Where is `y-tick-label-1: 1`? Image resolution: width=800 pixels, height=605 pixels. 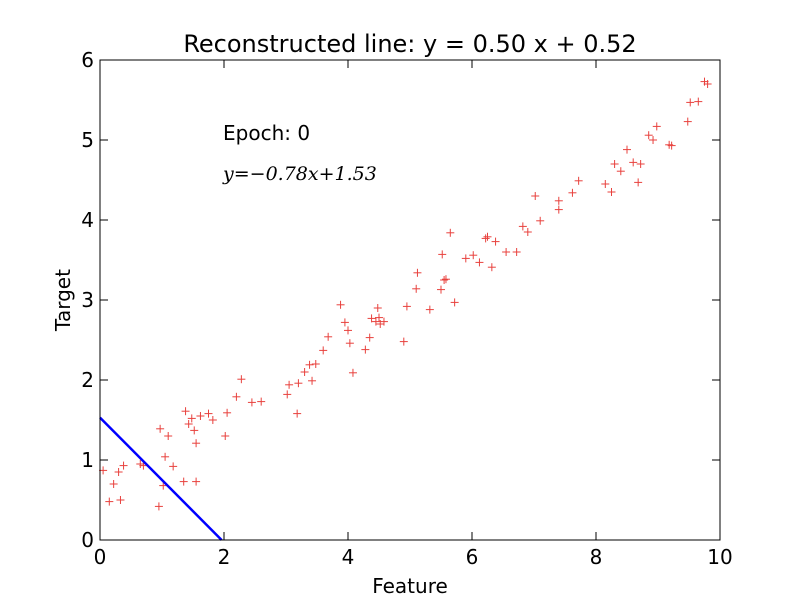
y-tick-label-1: 1 is located at coordinates (87, 460).